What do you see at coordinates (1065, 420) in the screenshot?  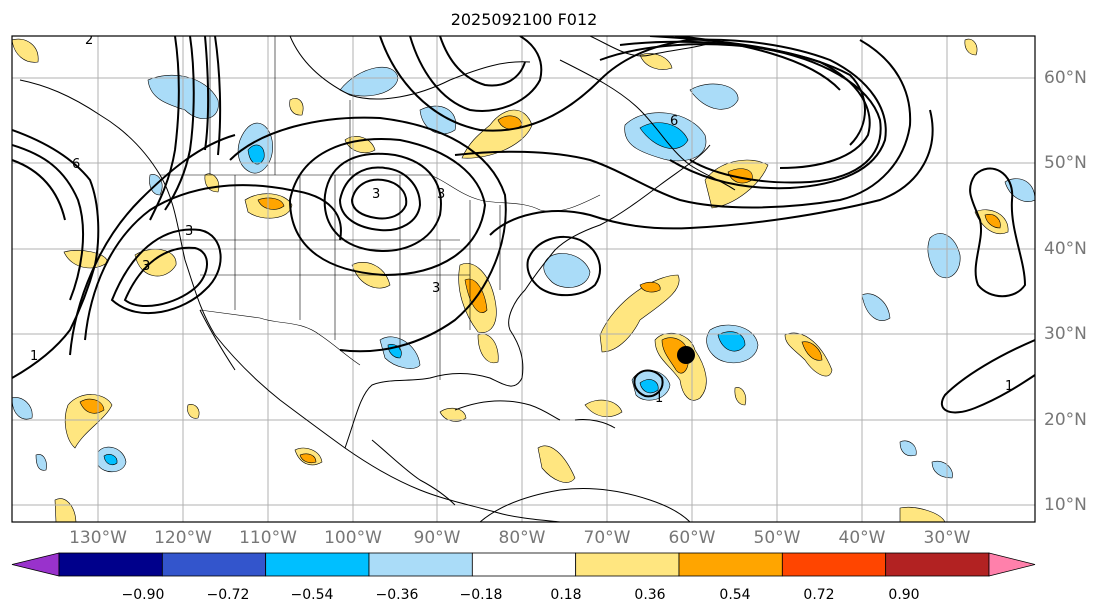 I see `lat-label: 20°N` at bounding box center [1065, 420].